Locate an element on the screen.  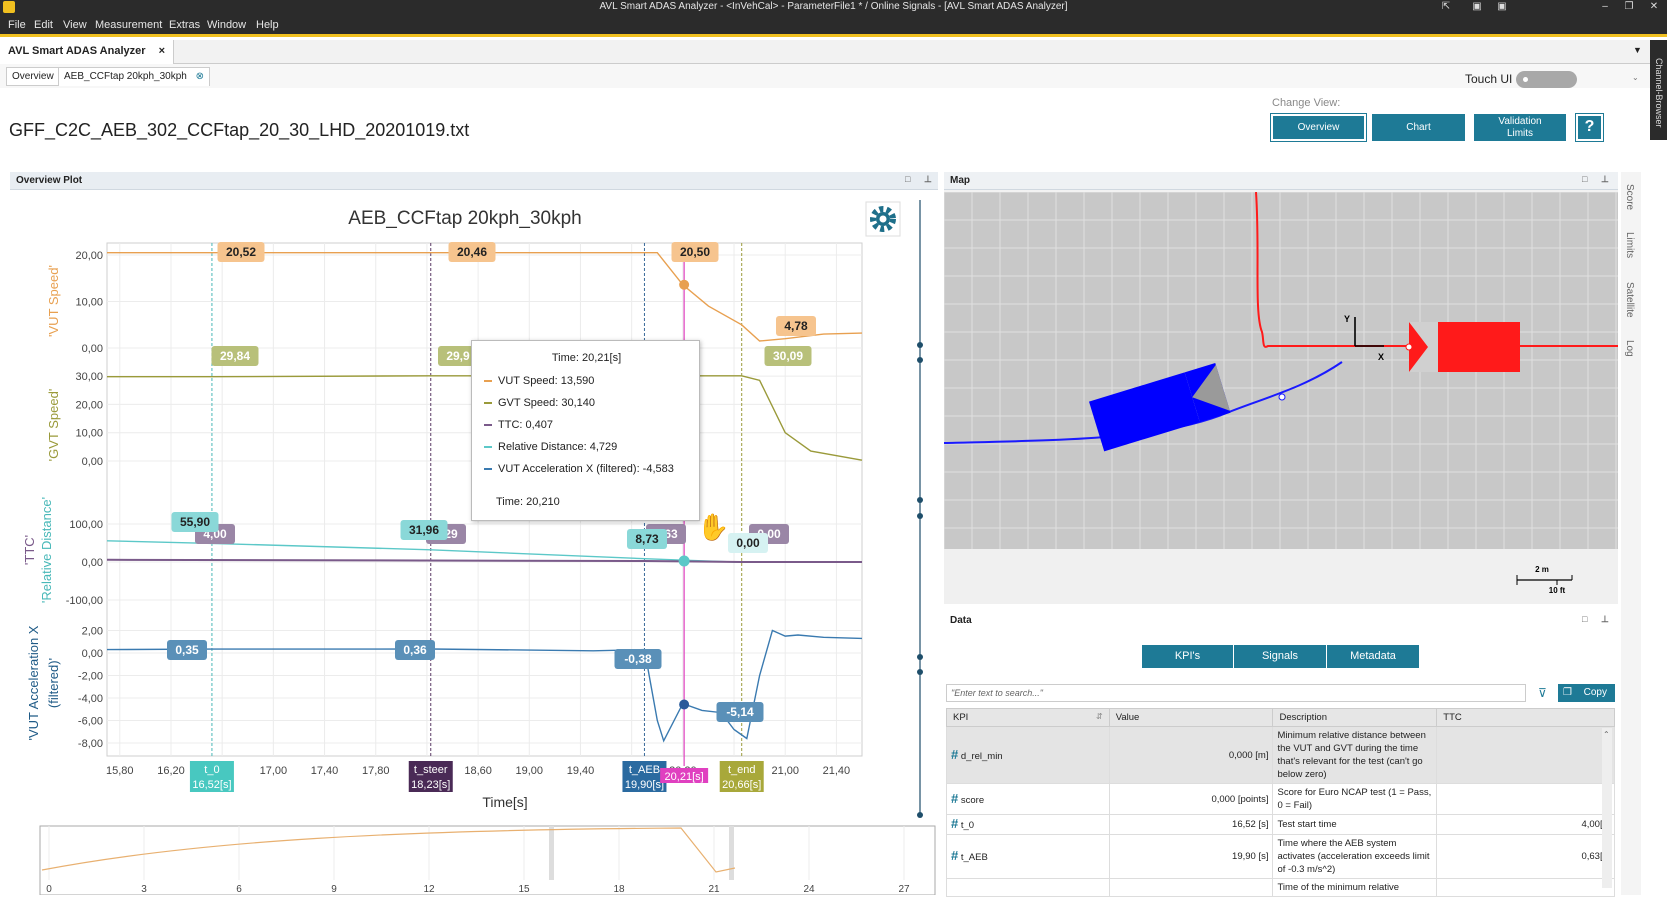
x-tick-label: 17,40 is located at coordinates (325, 771).